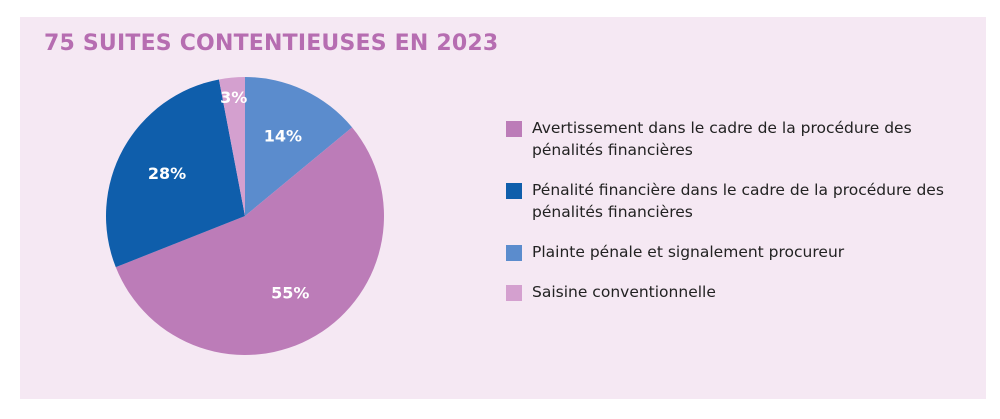 This screenshot has width=1000, height=419. Describe the element at coordinates (290, 293) in the screenshot. I see `slice-data-label: 55%` at that location.